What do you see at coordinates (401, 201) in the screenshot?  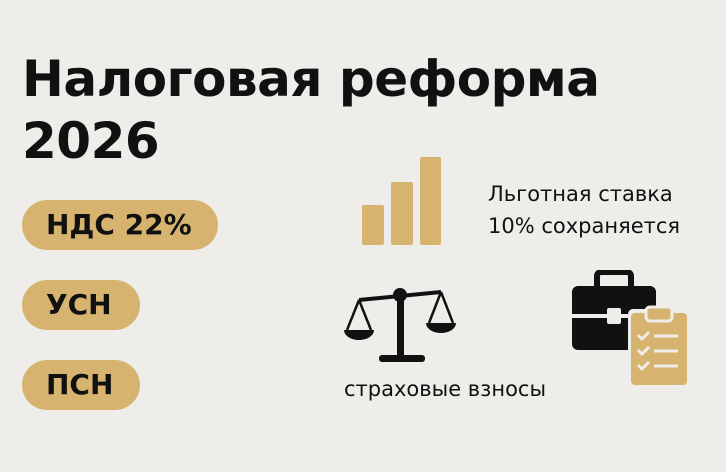 I see `bar-chart-icon` at bounding box center [401, 201].